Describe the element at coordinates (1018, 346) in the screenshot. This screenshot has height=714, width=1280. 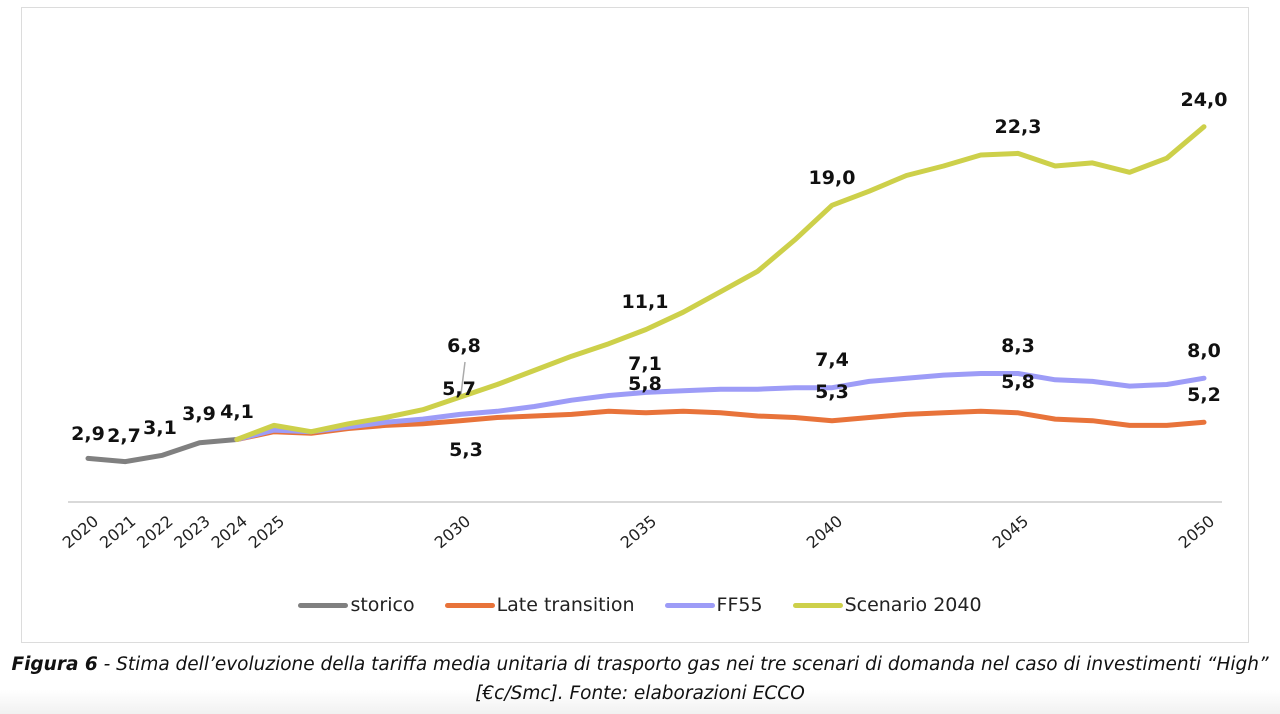
I see `data-label-ff55-2045: 8,3` at that location.